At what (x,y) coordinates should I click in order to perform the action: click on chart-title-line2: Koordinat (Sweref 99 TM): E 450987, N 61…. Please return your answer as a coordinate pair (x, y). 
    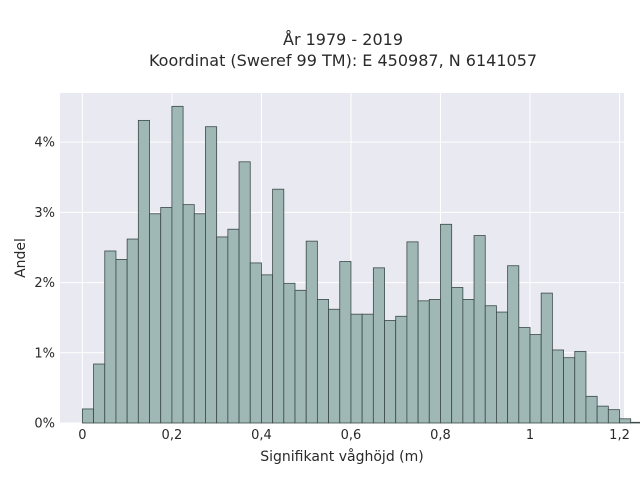
    Looking at the image, I should click on (343, 60).